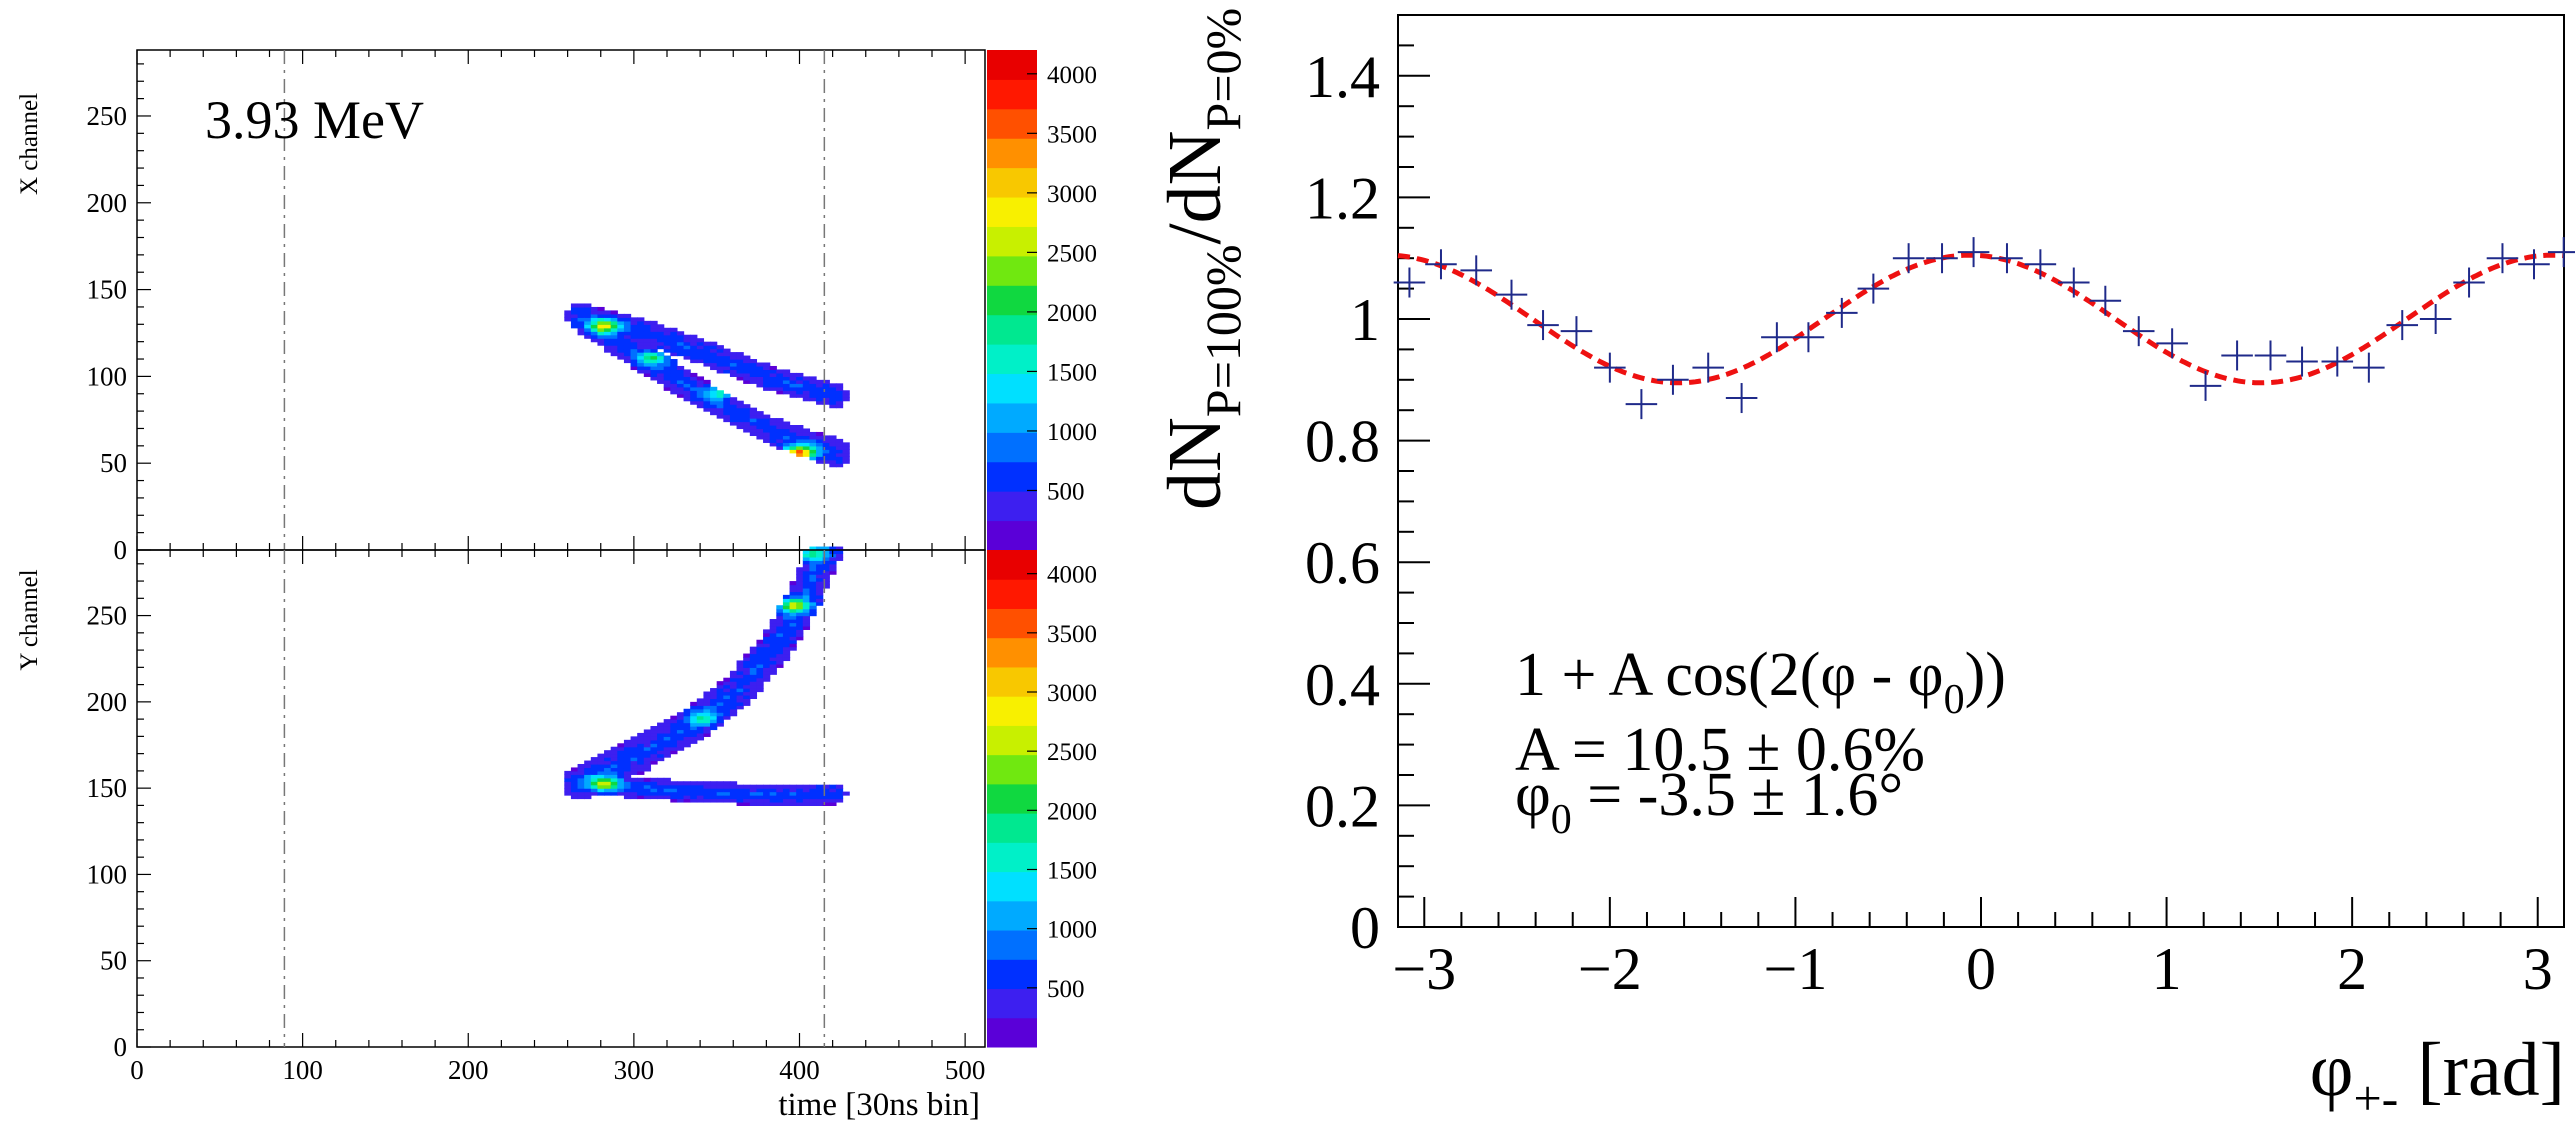 The height and width of the screenshot is (1135, 2575). What do you see at coordinates (879, 1105) in the screenshot?
I see `heatmap-bottom-x-axis-label: time [30ns bin]` at bounding box center [879, 1105].